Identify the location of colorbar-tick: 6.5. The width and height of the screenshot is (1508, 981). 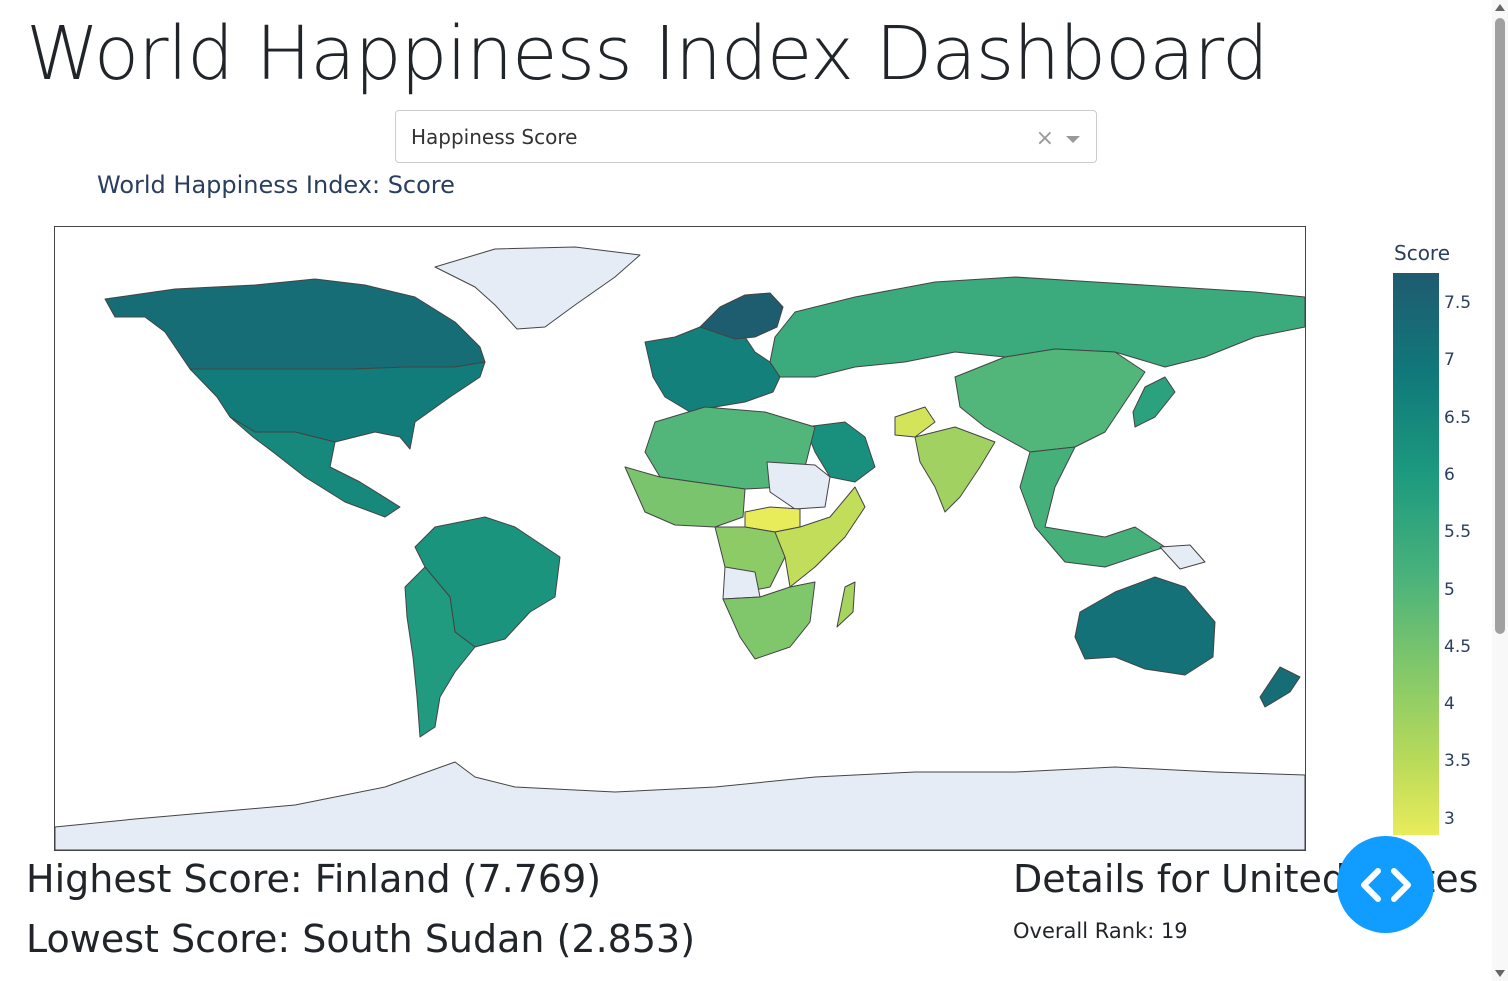
(1458, 417).